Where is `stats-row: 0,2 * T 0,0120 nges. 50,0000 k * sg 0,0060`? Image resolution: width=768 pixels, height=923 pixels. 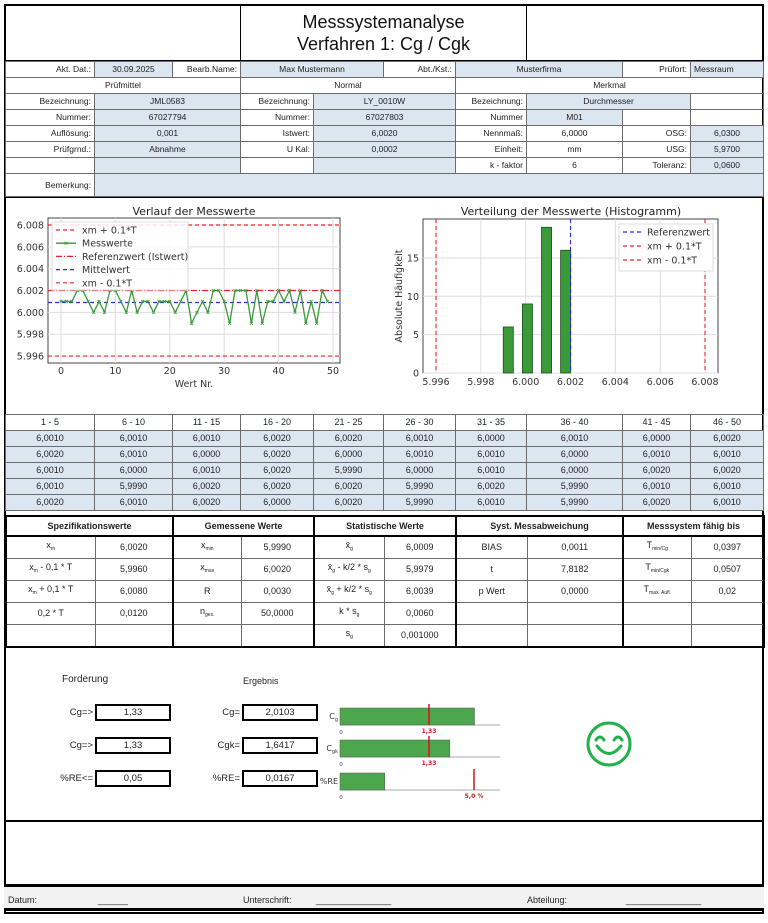 stats-row: 0,2 * T 0,0120 nges. 50,0000 k * sg 0,0060 is located at coordinates (385, 613).